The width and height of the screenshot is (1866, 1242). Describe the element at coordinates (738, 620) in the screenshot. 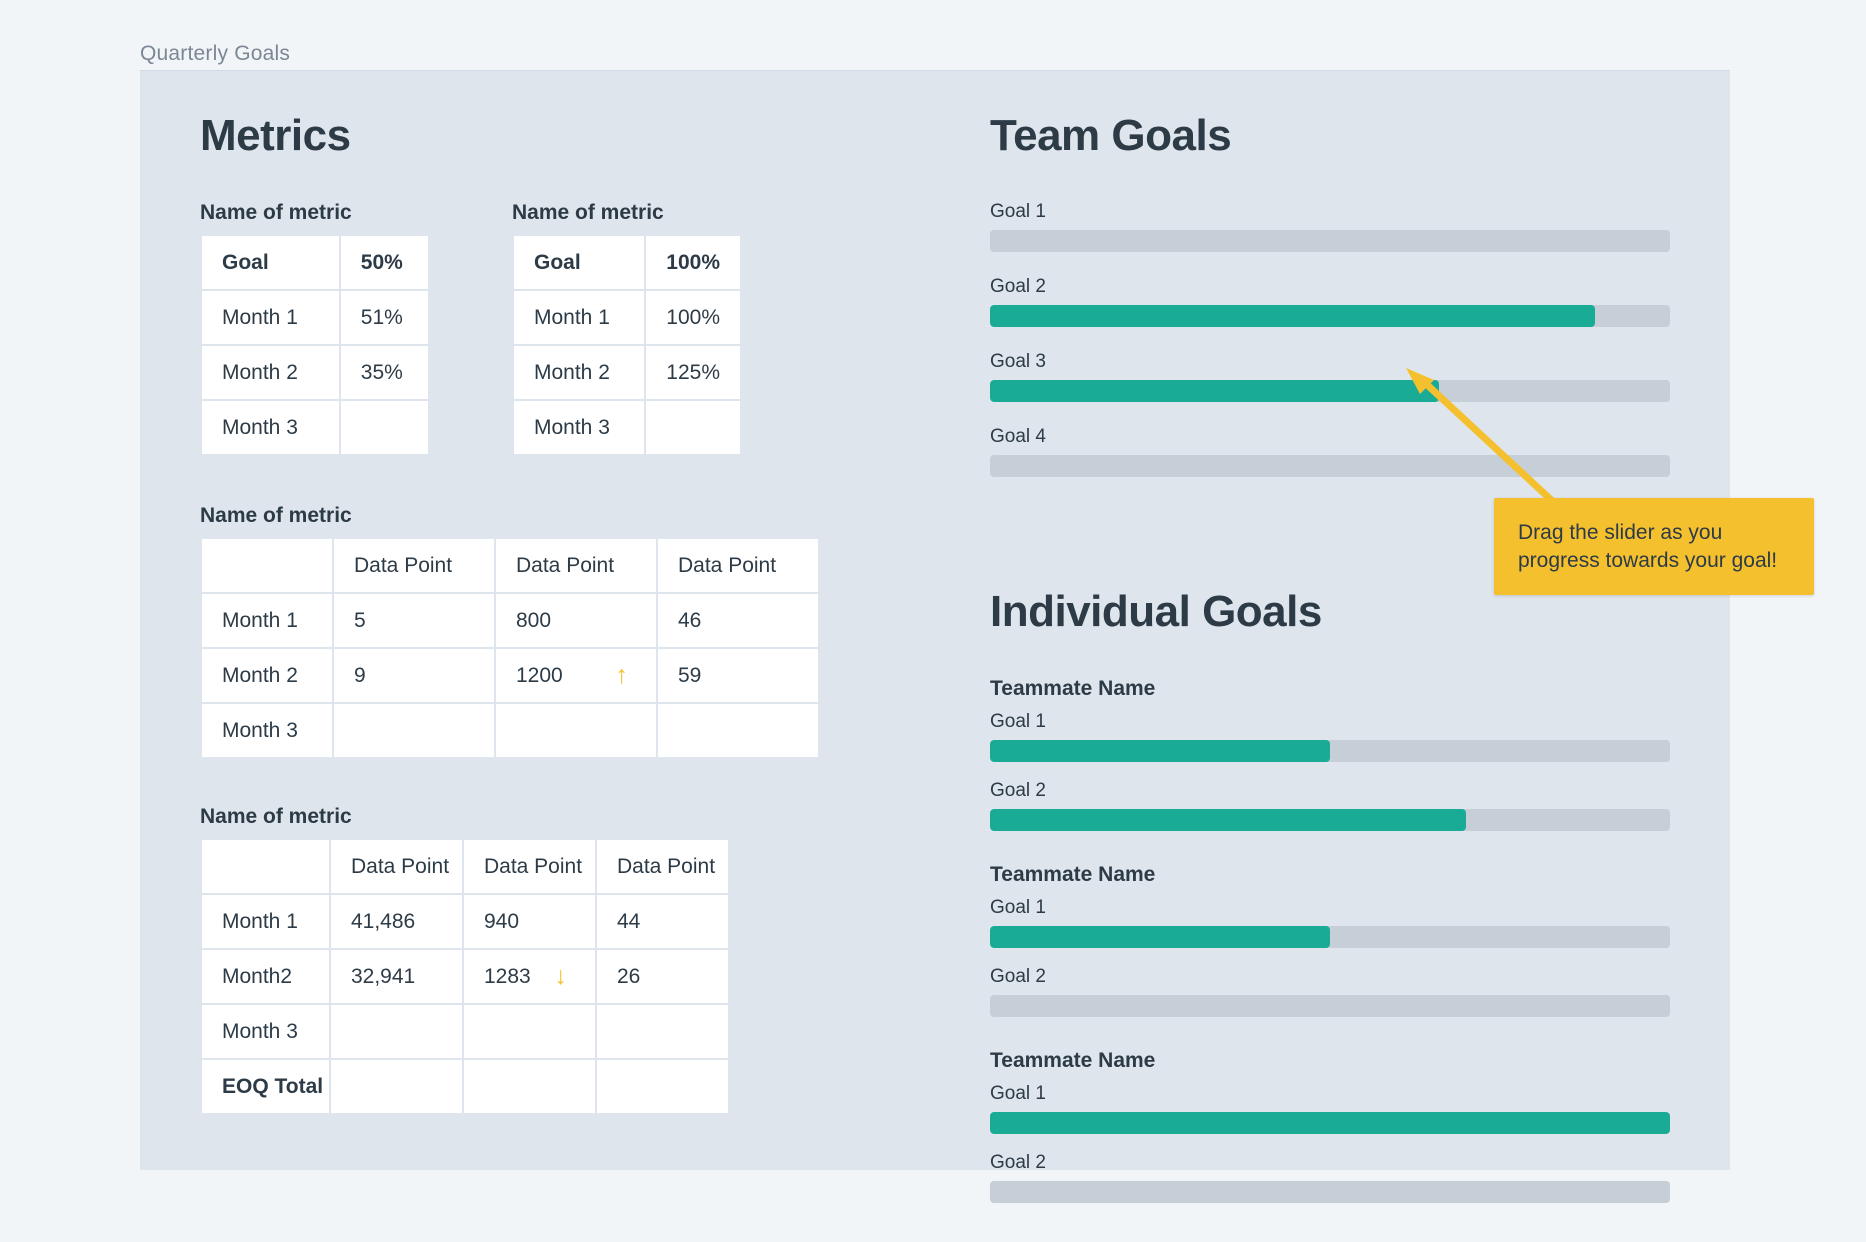

I see `row-cell: 46` at that location.